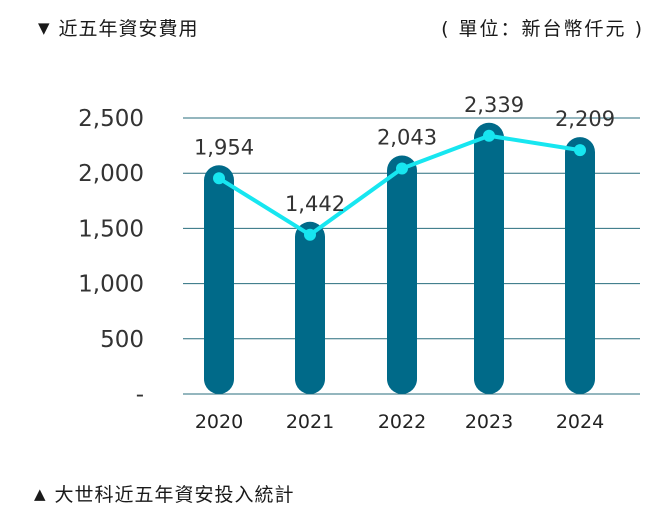 This screenshot has width=668, height=527. What do you see at coordinates (402, 274) in the screenshot?
I see `bar-2022` at bounding box center [402, 274].